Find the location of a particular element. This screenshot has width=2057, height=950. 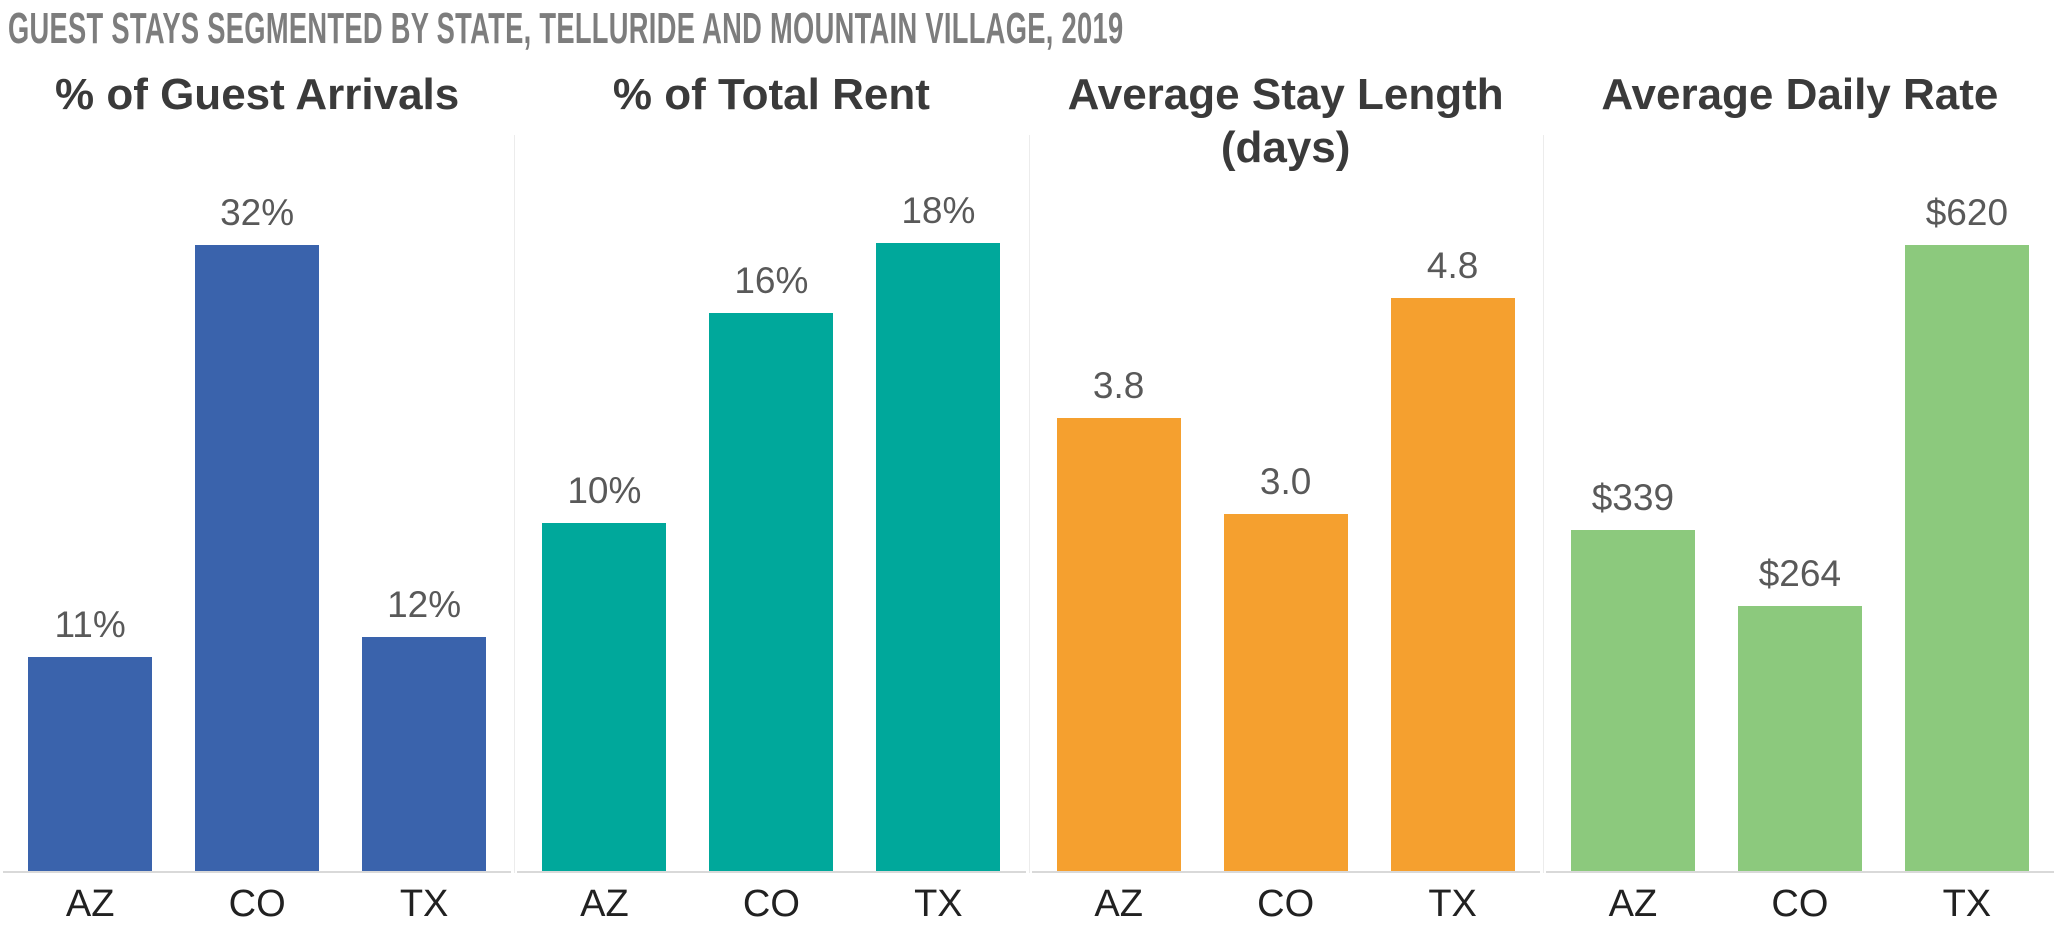

chart-title-line: Average Stay Length is located at coordinates (1285, 94).